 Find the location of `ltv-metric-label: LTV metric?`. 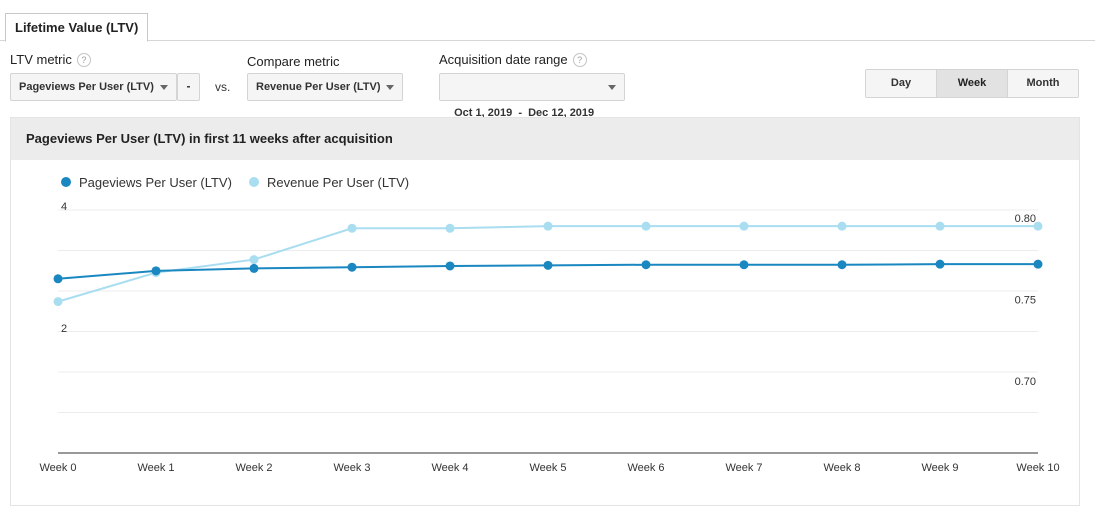

ltv-metric-label: LTV metric? is located at coordinates (50, 59).